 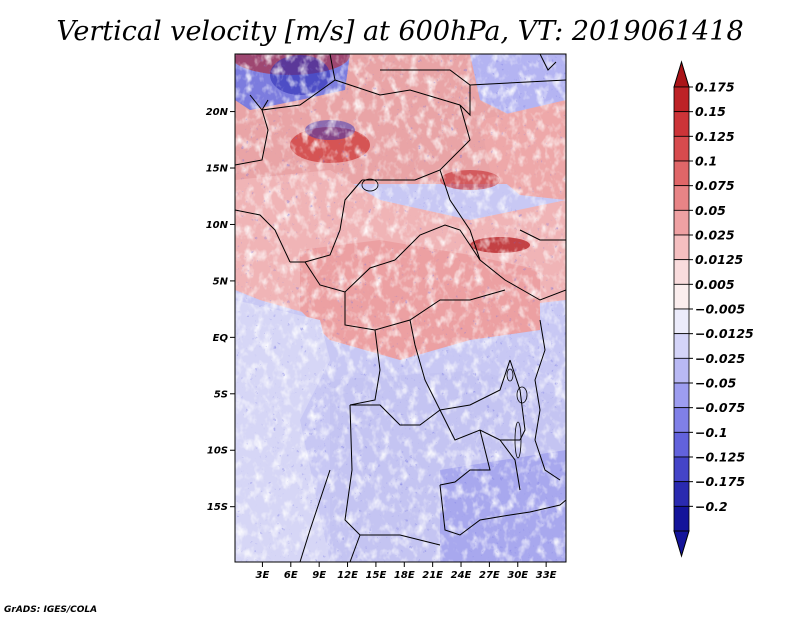 What do you see at coordinates (432, 575) in the screenshot?
I see `x-tick-label: 21E` at bounding box center [432, 575].